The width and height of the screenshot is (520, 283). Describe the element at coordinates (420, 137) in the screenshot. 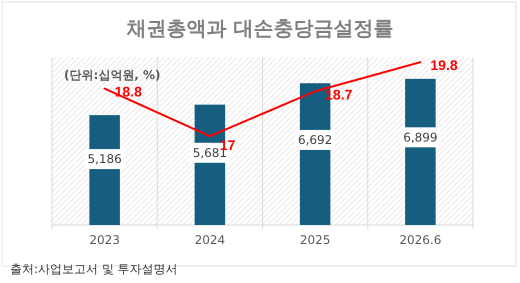

I see `data-label: 6,899` at that location.